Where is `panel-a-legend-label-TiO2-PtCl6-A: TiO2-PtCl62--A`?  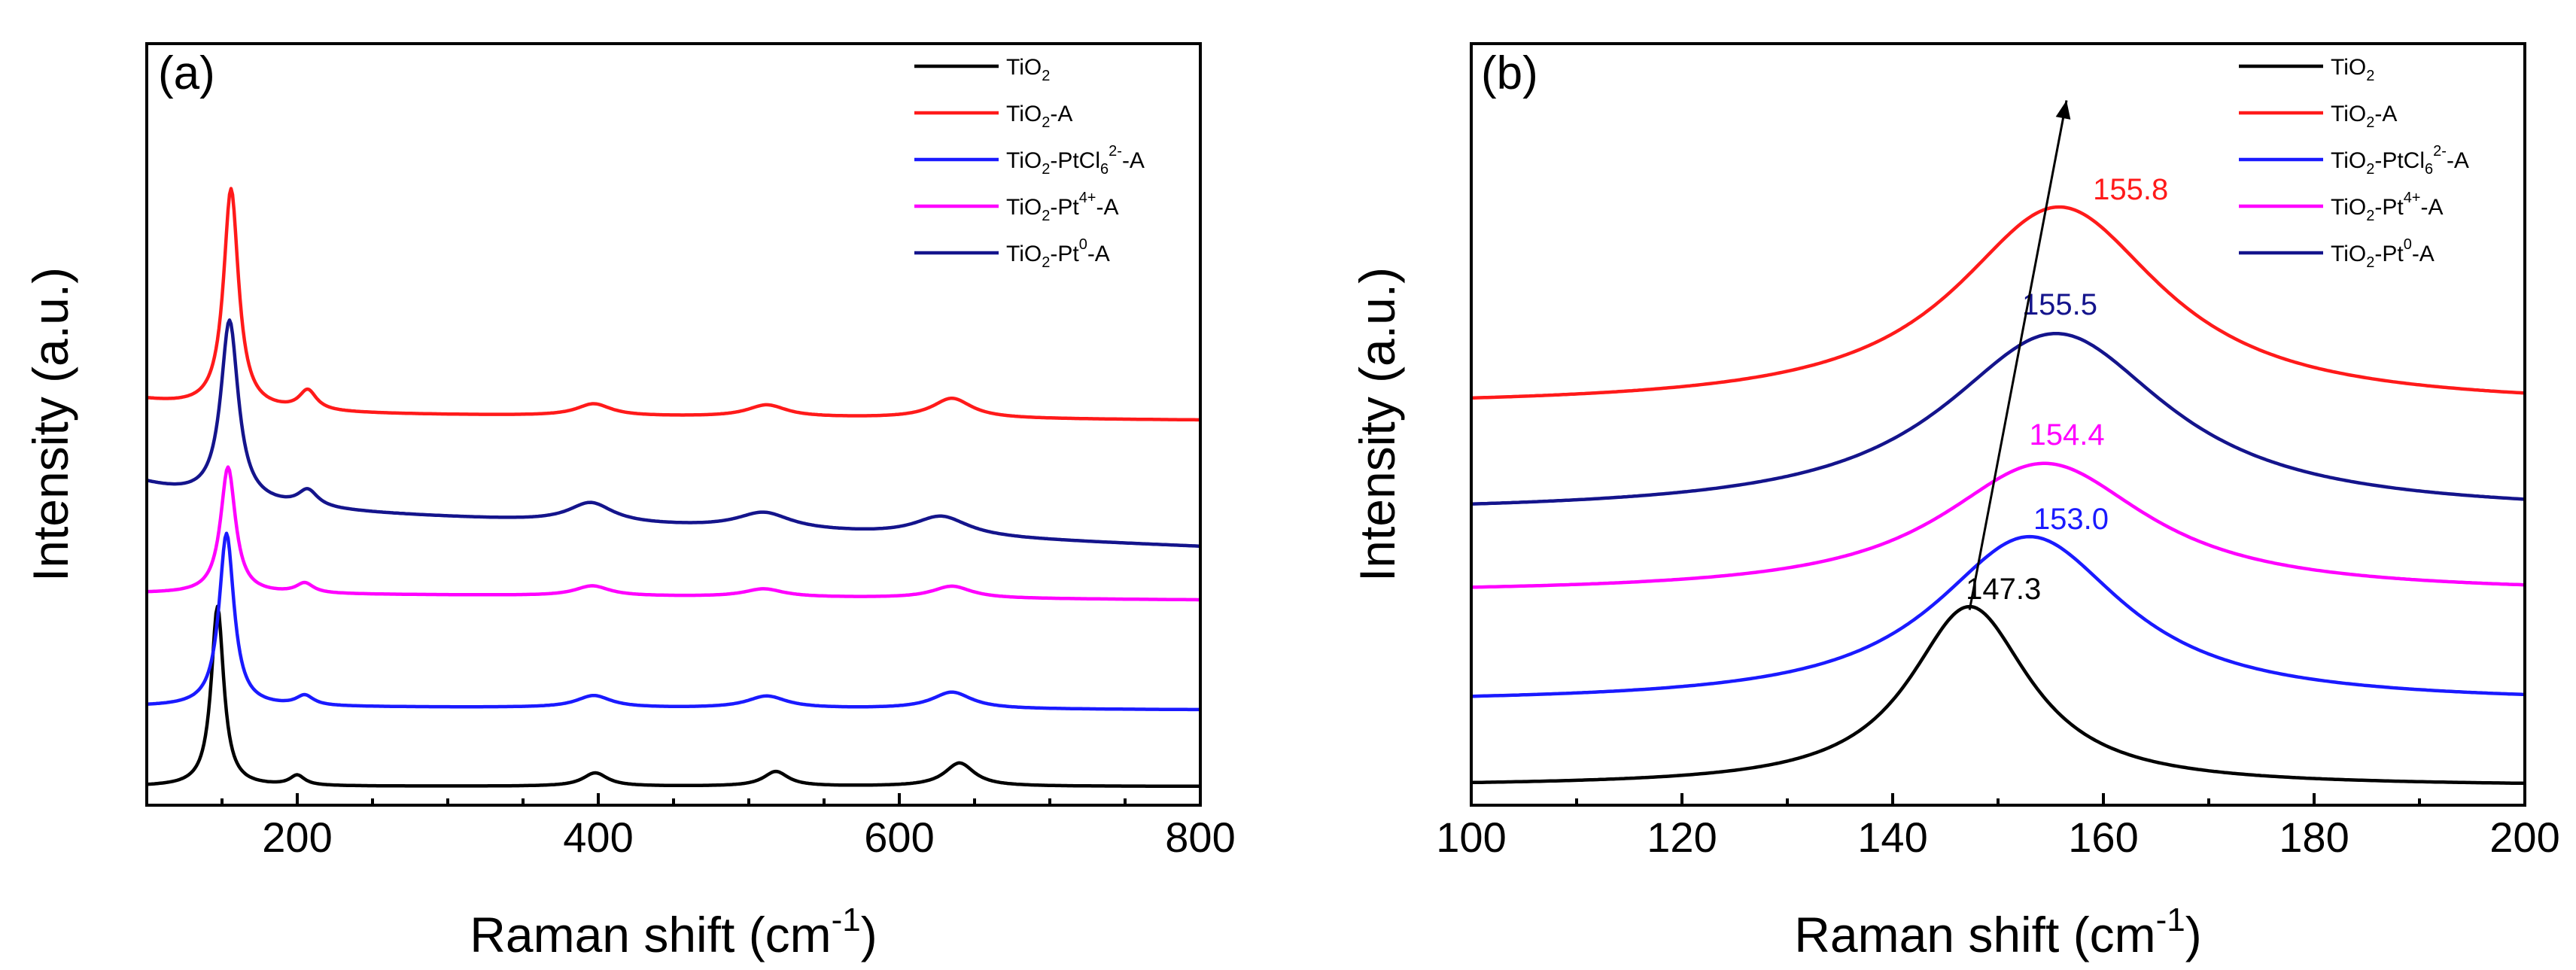 panel-a-legend-label-TiO2-PtCl6-A: TiO2-PtCl62--A is located at coordinates (1075, 160).